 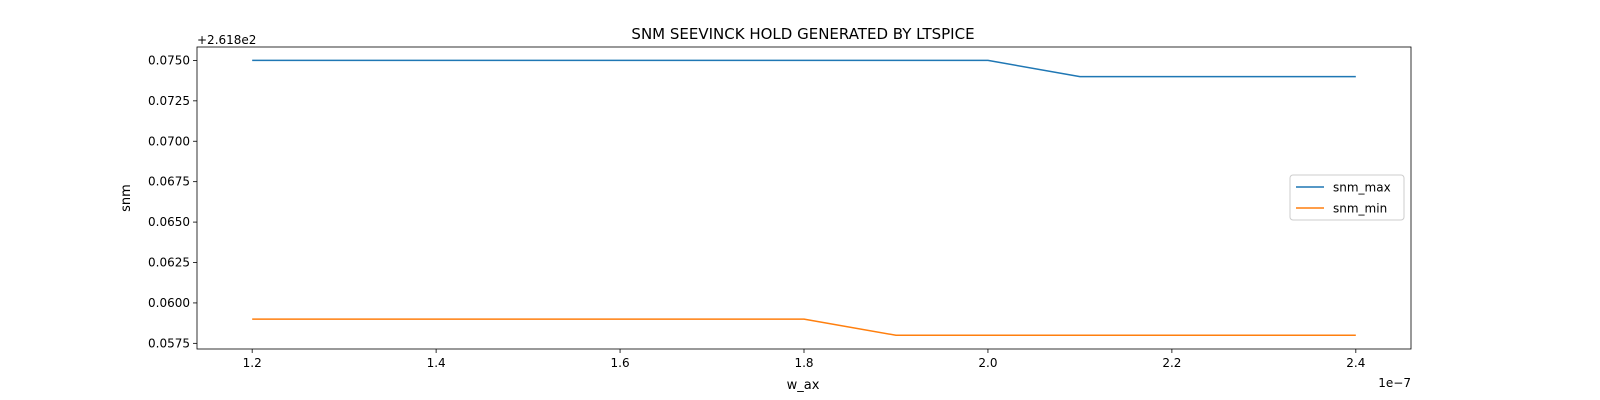 I want to click on x-axis-multiplier-label: 1e−7, so click(x=1394, y=383).